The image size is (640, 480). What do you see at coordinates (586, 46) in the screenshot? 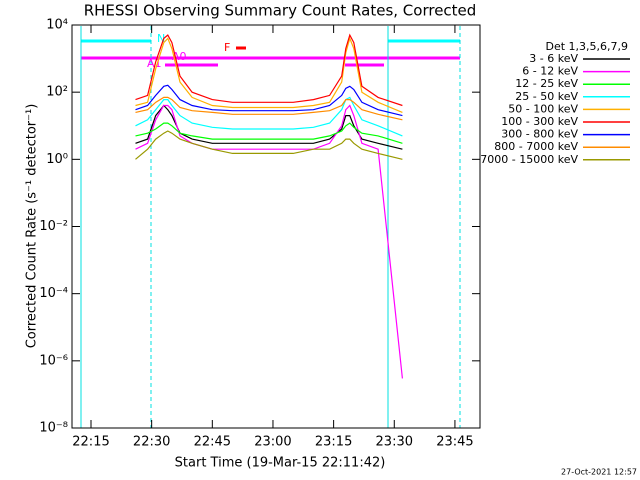
I see `legend-title: Det 1,3,5,6,7,9` at bounding box center [586, 46].